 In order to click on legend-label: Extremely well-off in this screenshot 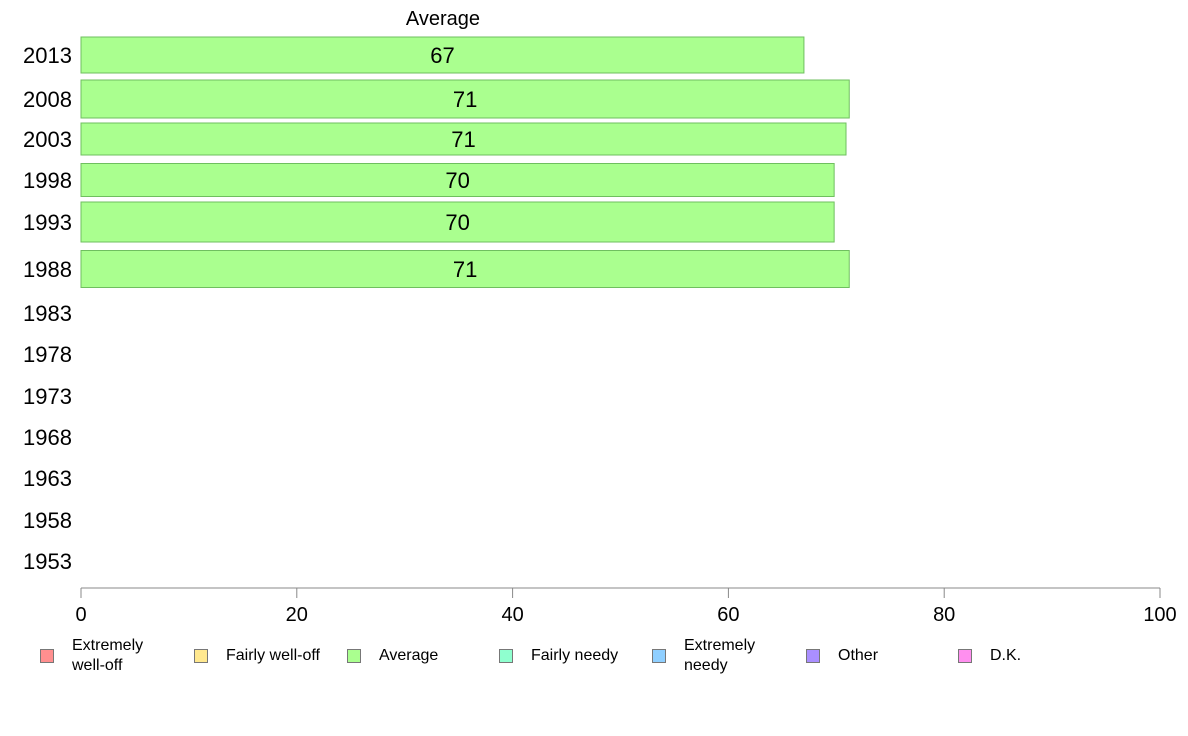, I will do `click(108, 655)`.